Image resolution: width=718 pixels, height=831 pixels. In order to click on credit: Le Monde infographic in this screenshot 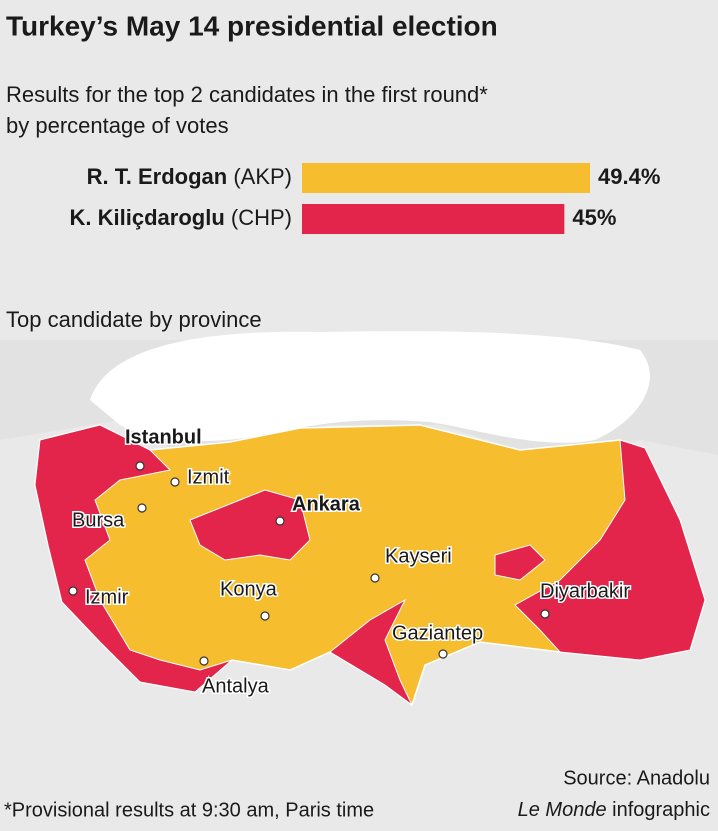, I will do `click(614, 810)`.